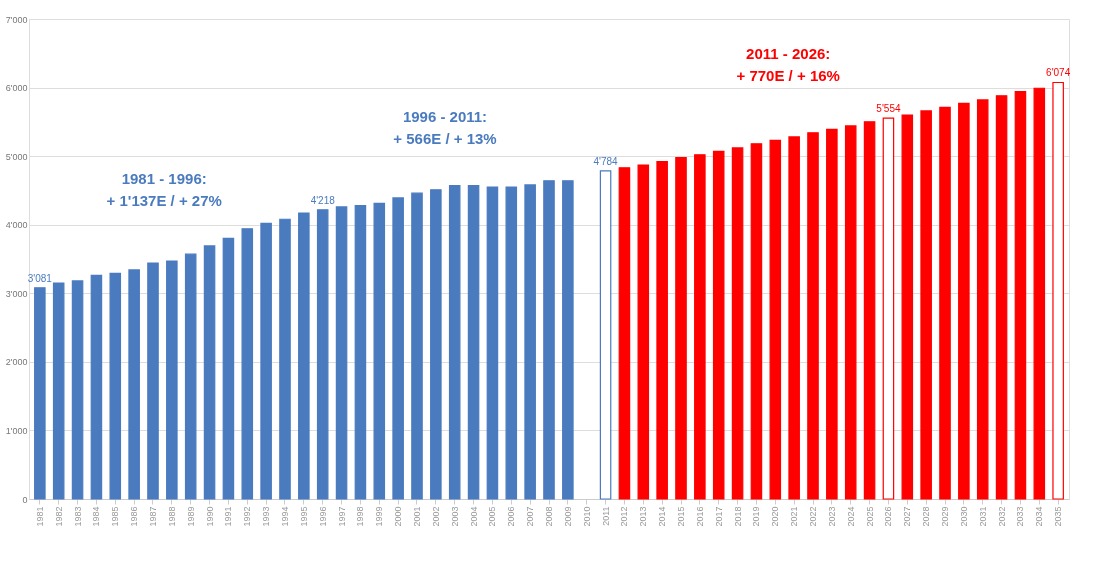 The image size is (1118, 561). I want to click on x-tick-label: 1995, so click(303, 516).